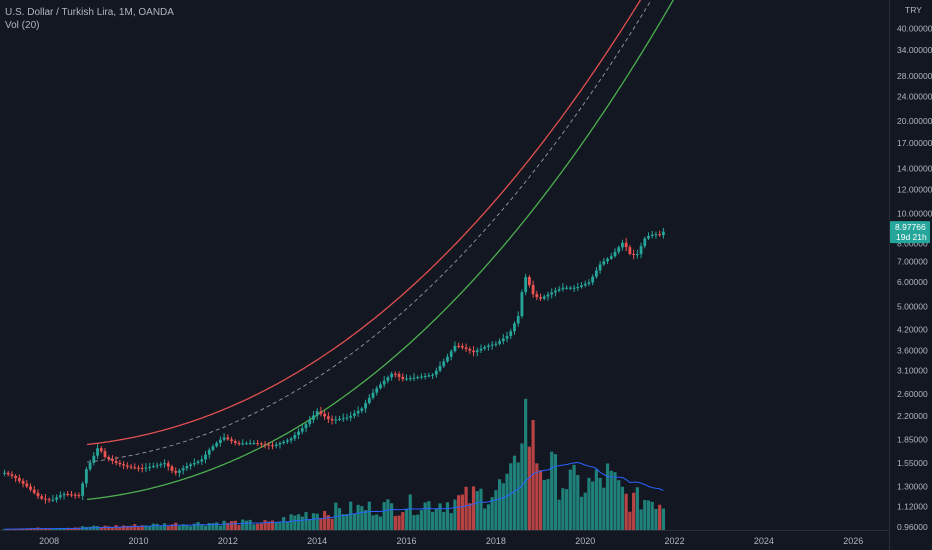 The height and width of the screenshot is (550, 932). What do you see at coordinates (912, 370) in the screenshot?
I see `price-tick-label: 3.10000` at bounding box center [912, 370].